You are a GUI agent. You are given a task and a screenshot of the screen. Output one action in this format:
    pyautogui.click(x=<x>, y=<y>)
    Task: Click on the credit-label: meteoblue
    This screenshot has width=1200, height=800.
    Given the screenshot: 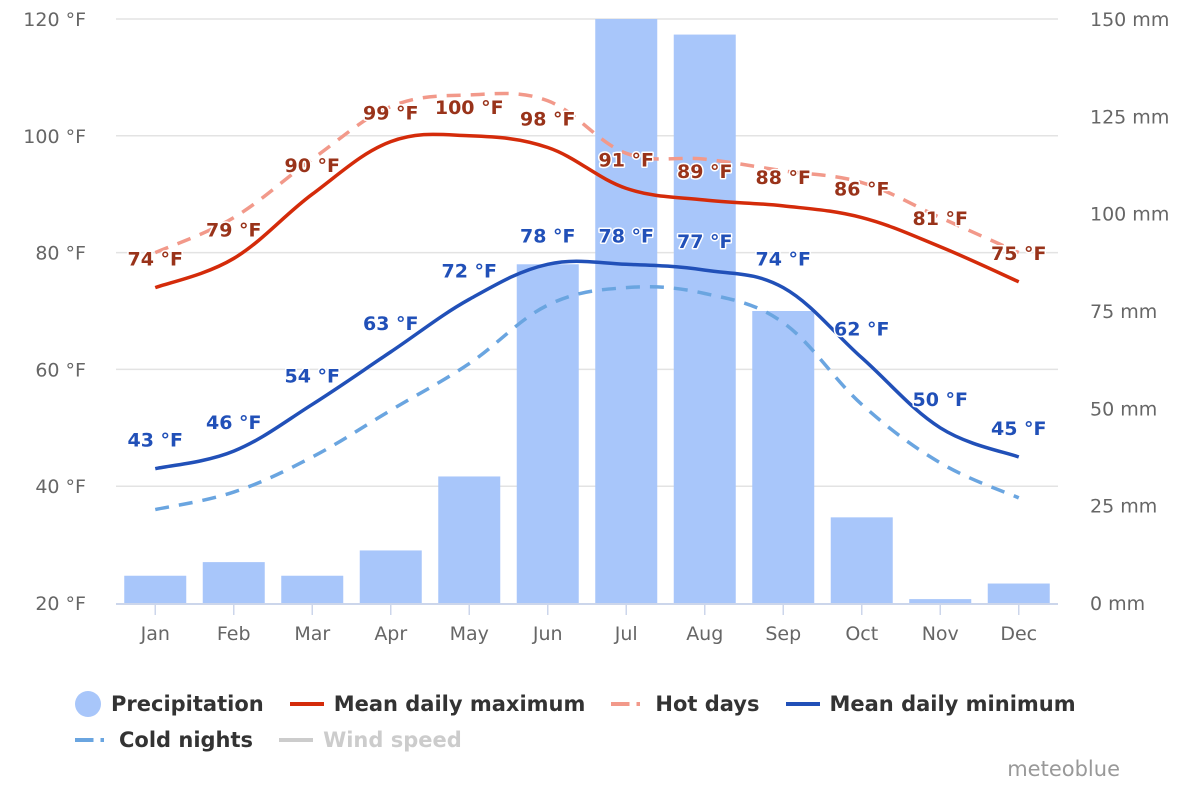 What is the action you would take?
    pyautogui.click(x=1063, y=769)
    